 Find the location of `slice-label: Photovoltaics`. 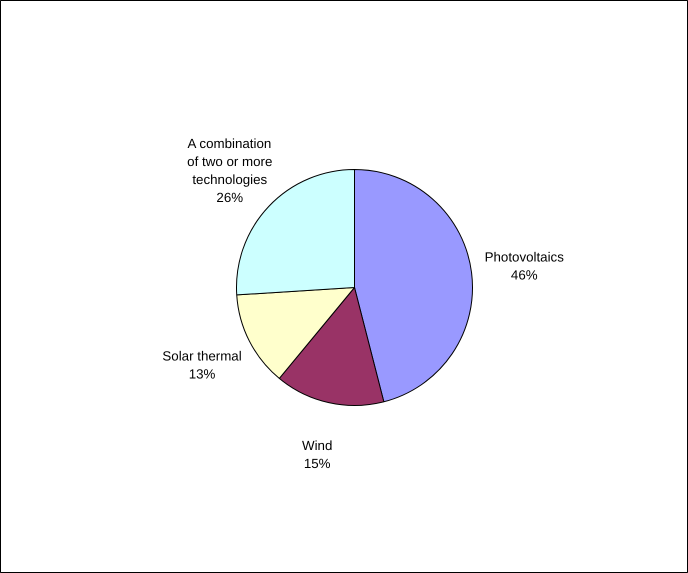

slice-label: Photovoltaics is located at coordinates (524, 257).